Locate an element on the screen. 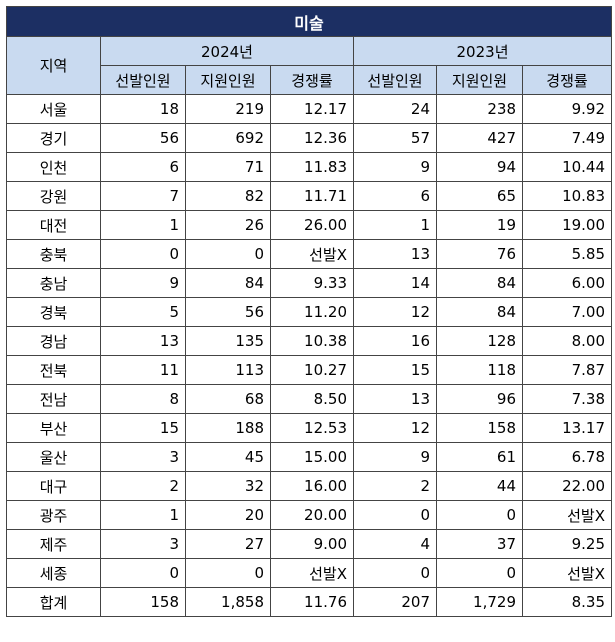 This screenshot has width=615, height=642. cell-selected-2023: 4 is located at coordinates (395, 544).